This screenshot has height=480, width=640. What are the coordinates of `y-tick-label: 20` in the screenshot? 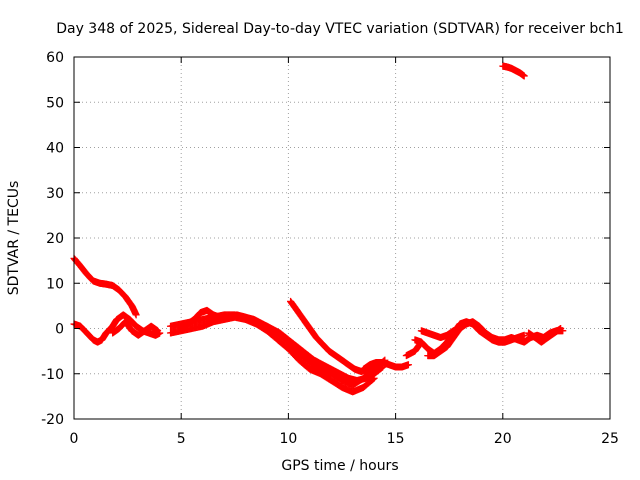 It's located at (55, 239).